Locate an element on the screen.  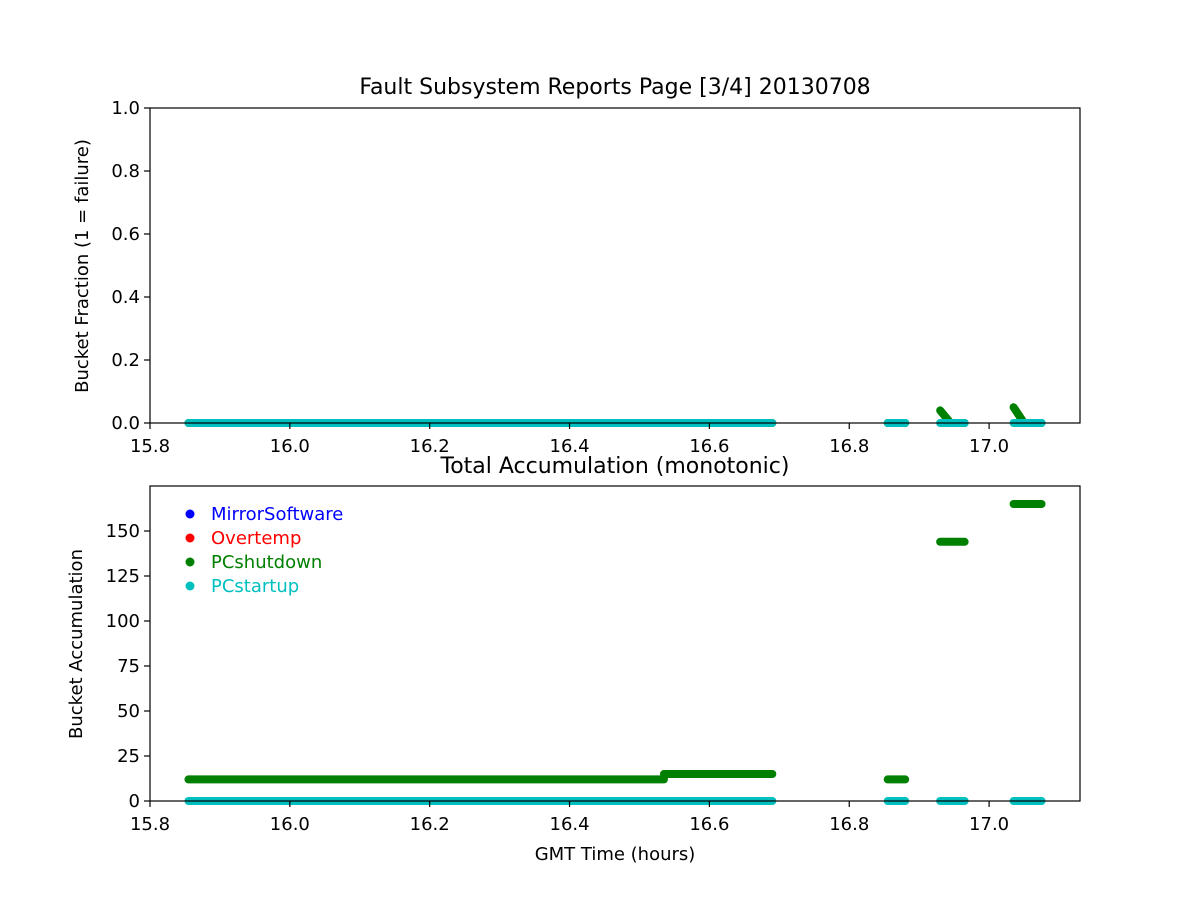
legend-pcshutdown-label: PCshutdown is located at coordinates (266, 562).